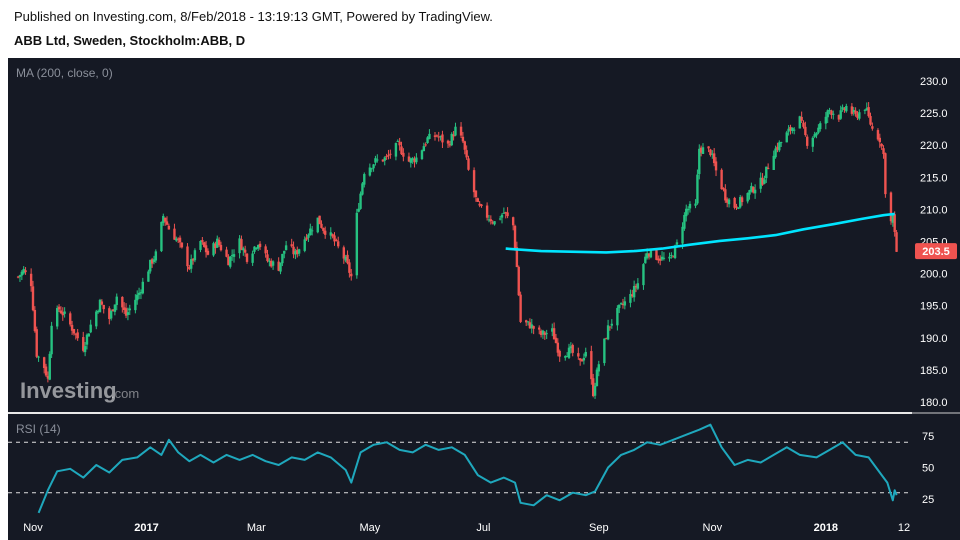  Describe the element at coordinates (68, 390) in the screenshot. I see `watermark-brand: Investing` at that location.